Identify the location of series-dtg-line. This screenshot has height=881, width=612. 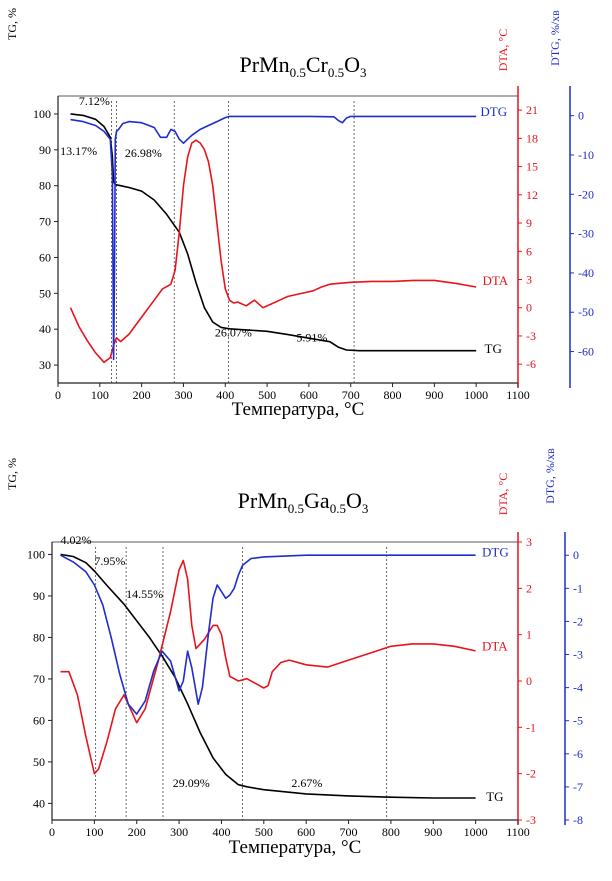
(268, 634).